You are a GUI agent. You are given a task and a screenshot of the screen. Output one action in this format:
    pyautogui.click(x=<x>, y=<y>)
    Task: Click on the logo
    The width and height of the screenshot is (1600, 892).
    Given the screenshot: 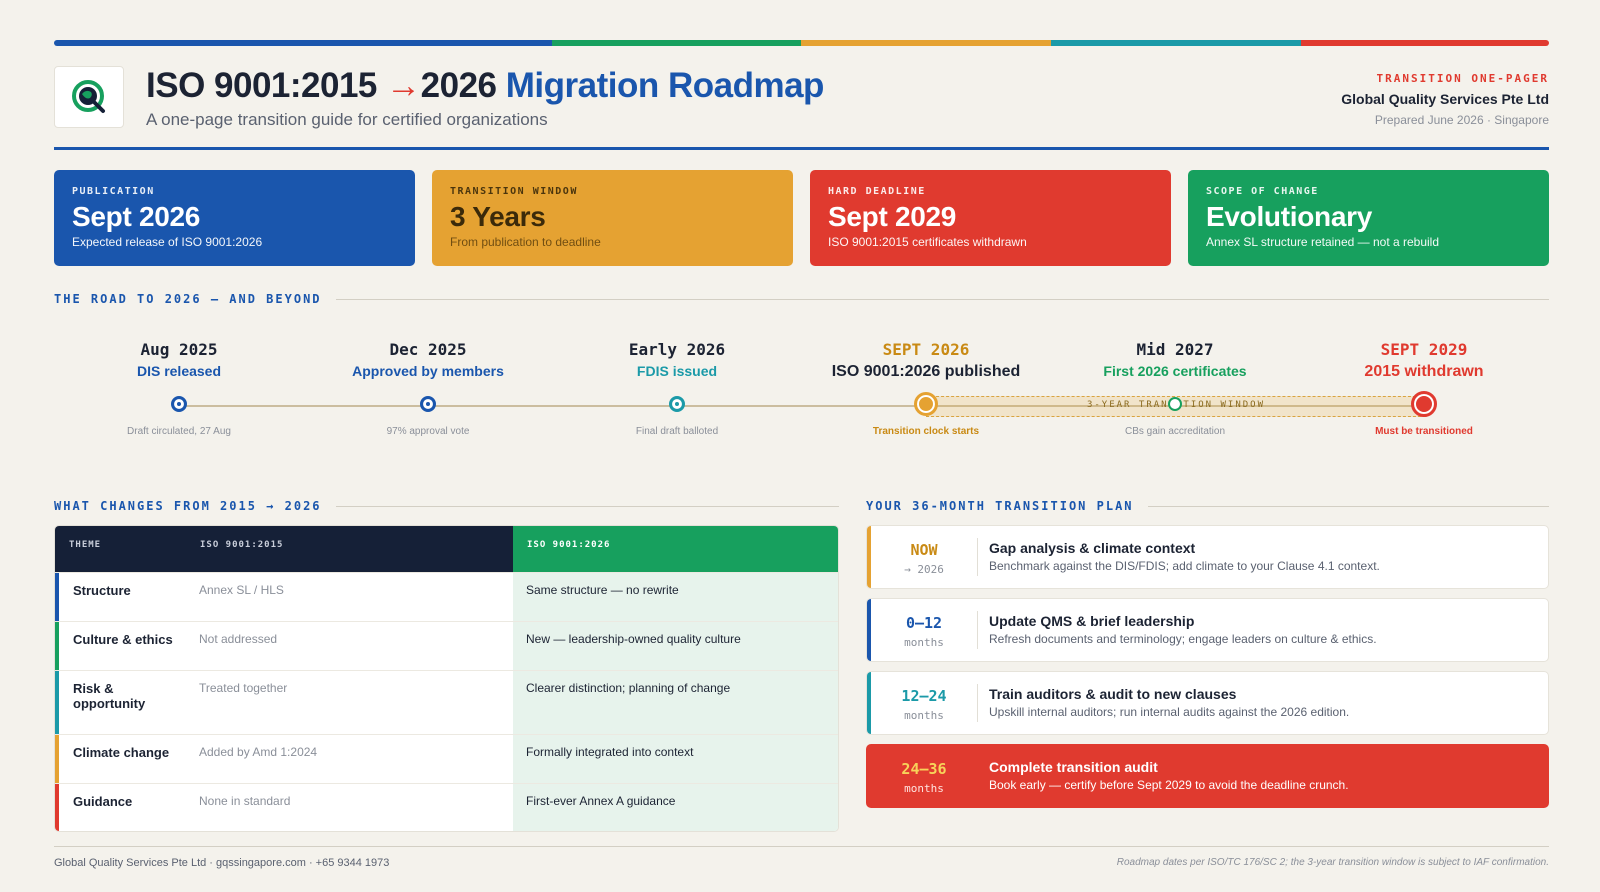 What is the action you would take?
    pyautogui.click(x=89, y=97)
    